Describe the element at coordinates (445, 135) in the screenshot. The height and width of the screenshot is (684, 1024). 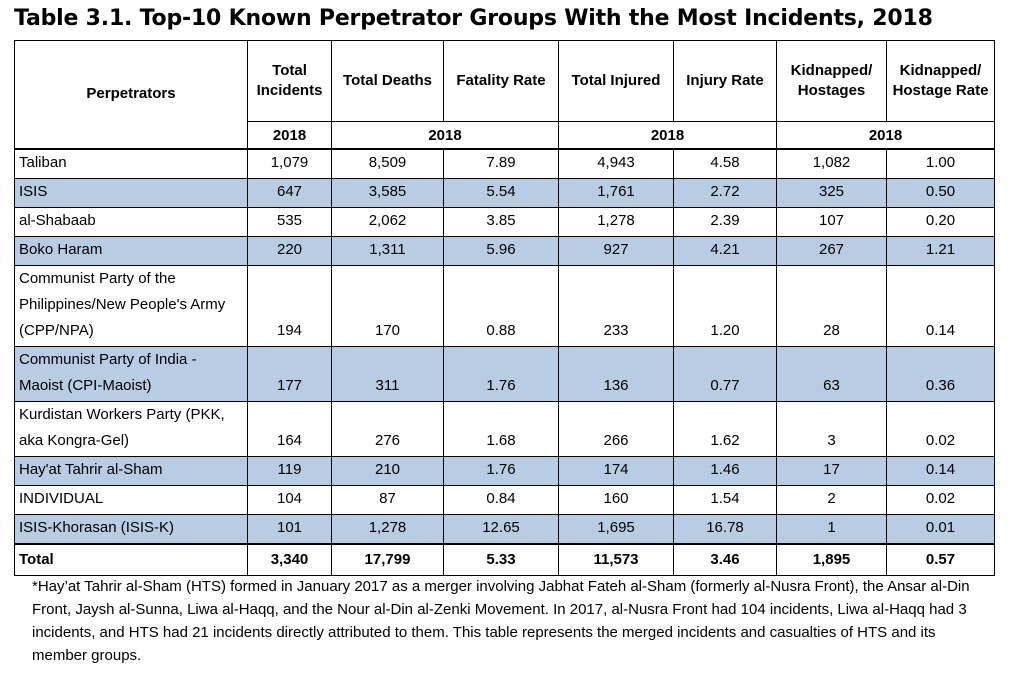
I see `header-year-deaths: 2018` at that location.